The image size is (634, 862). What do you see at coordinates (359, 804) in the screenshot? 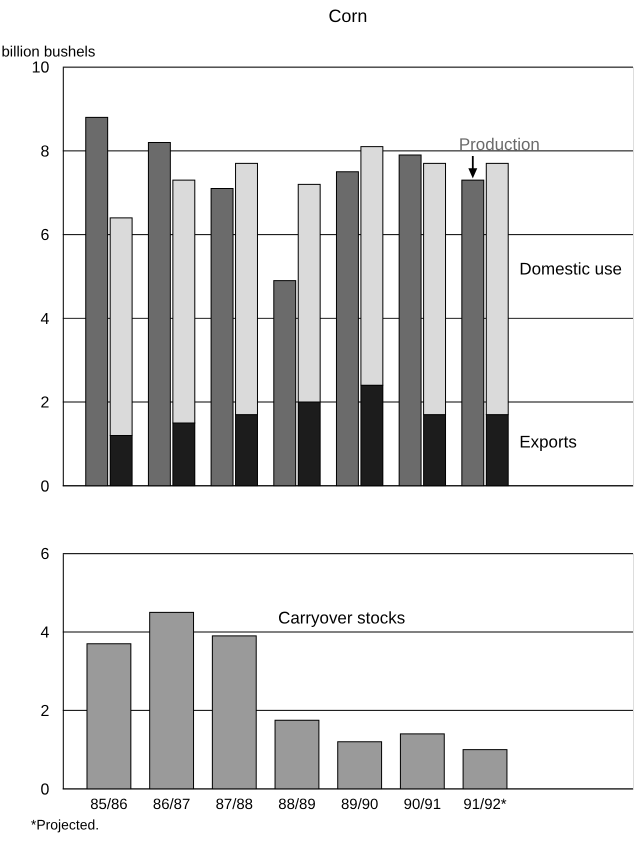
I see `x-tick-label: 89/90` at bounding box center [359, 804].